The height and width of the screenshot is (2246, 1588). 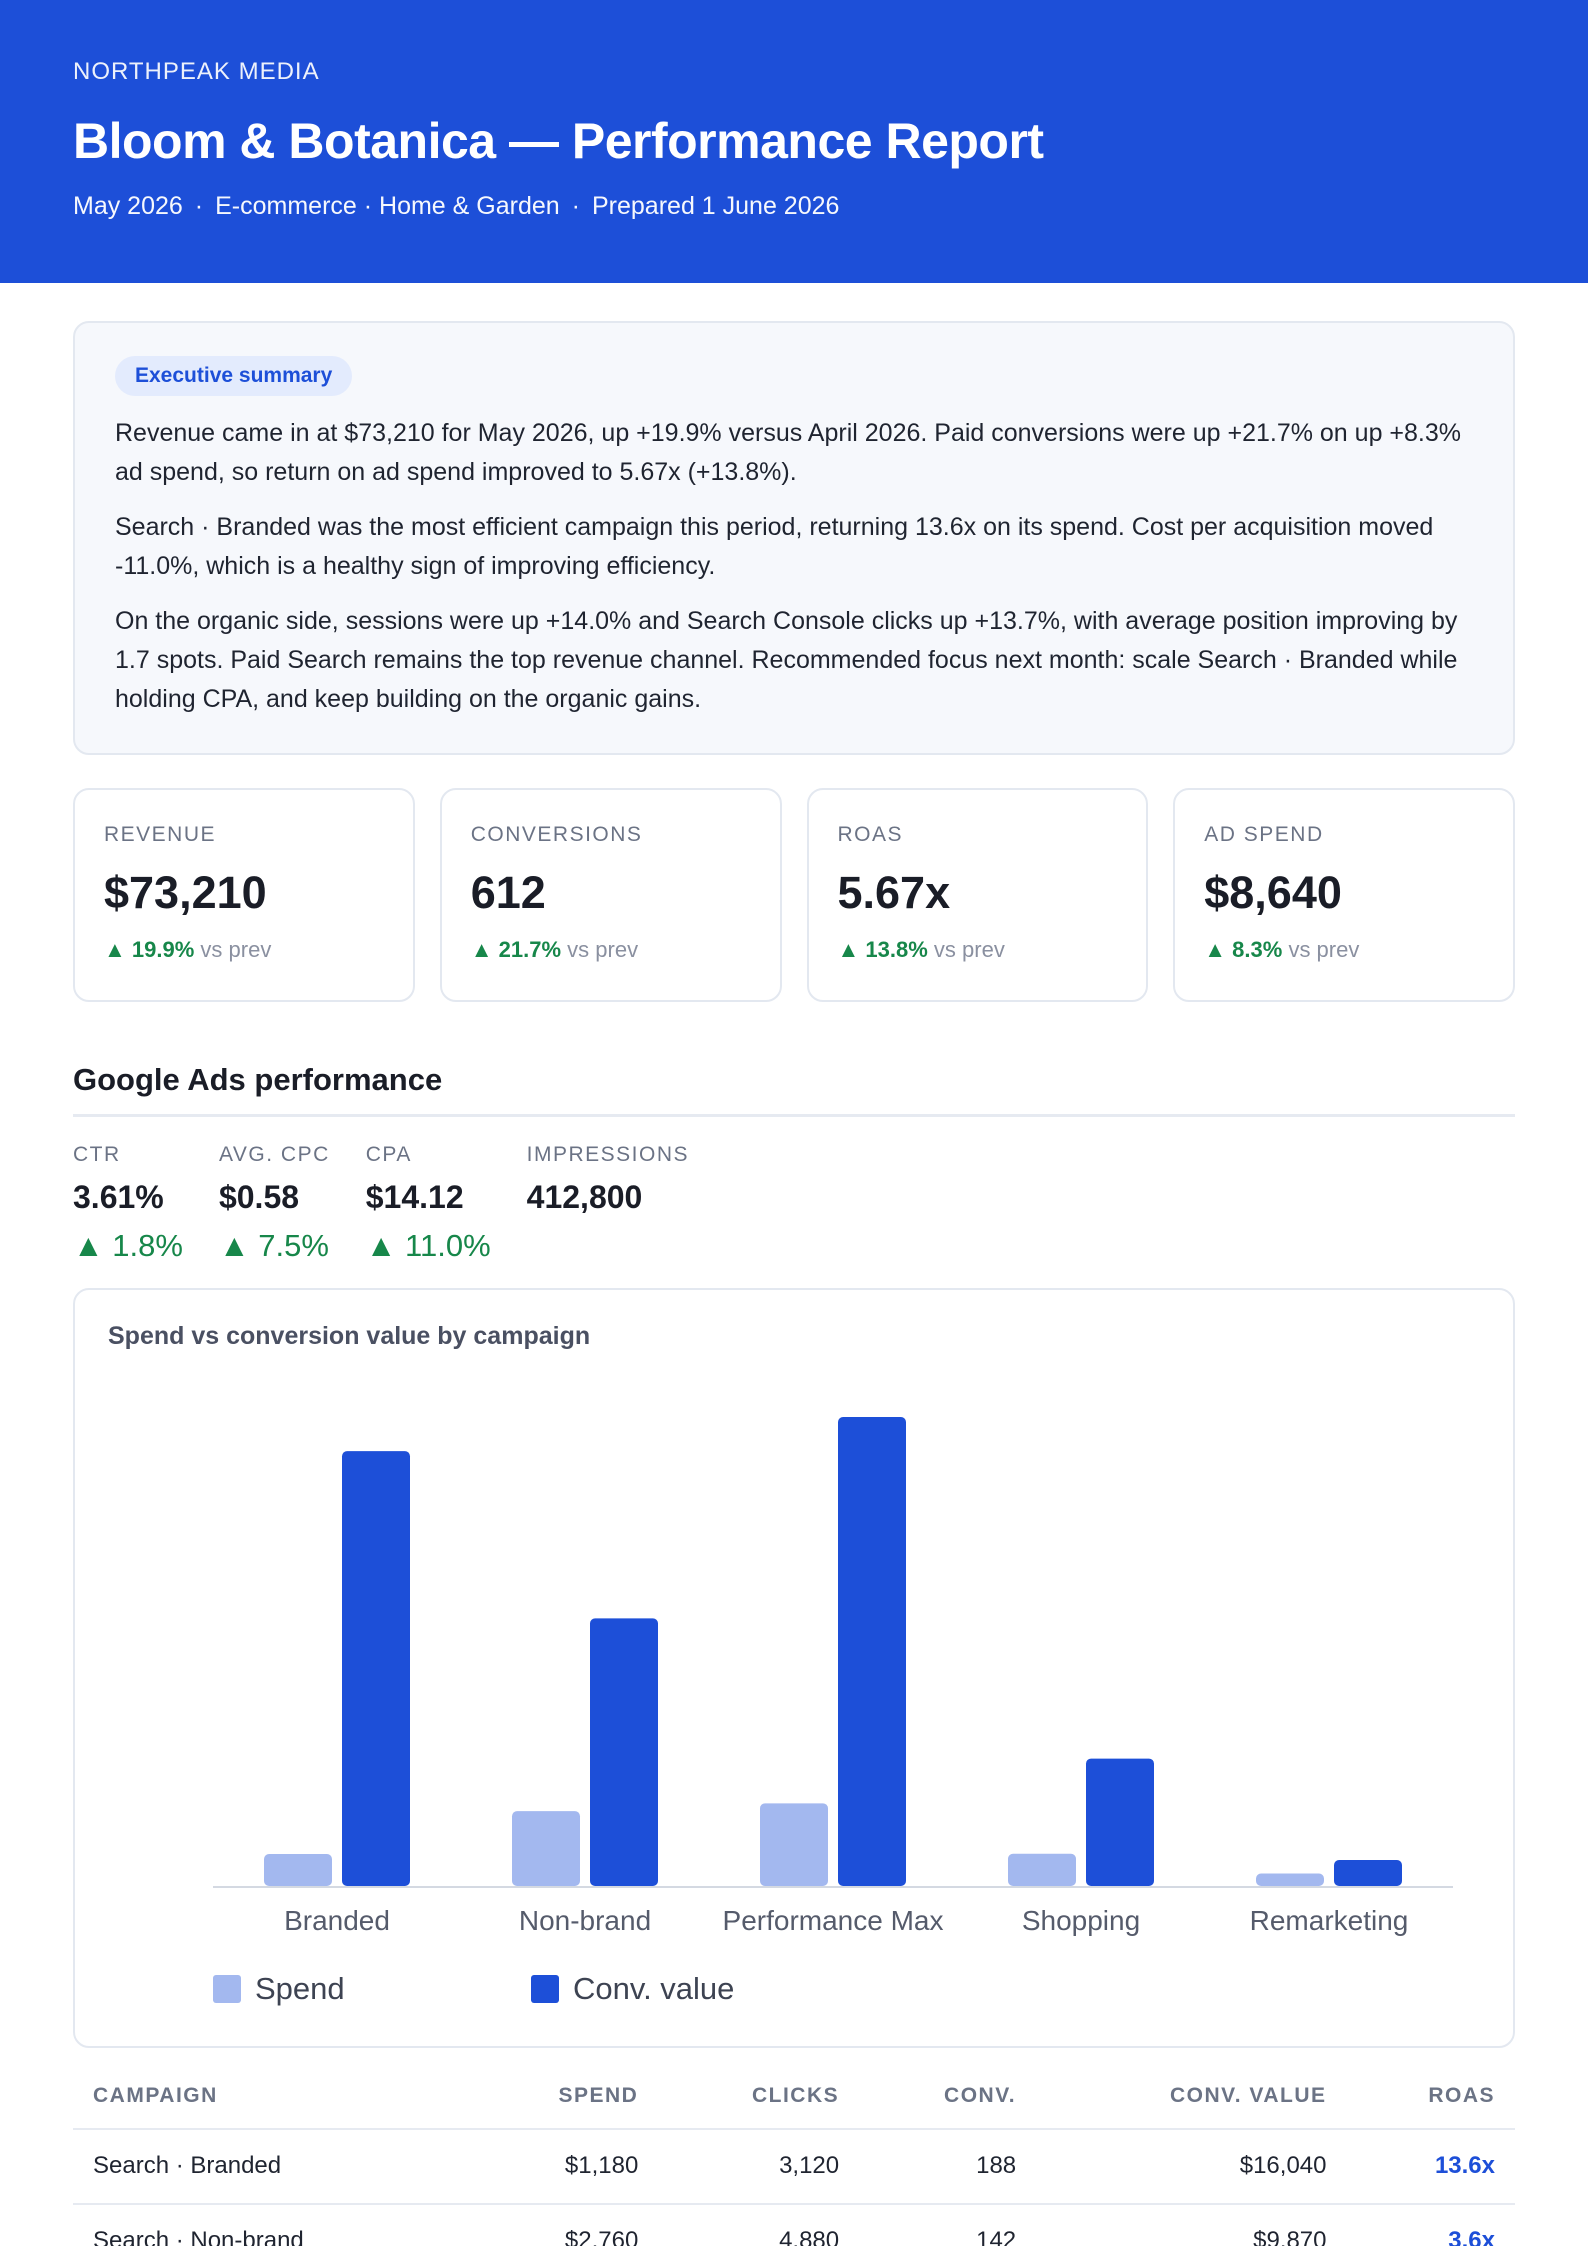 I want to click on kpi-card-roas: ROAS 5.67x ▲ 13.8% vs prev, so click(x=977, y=895).